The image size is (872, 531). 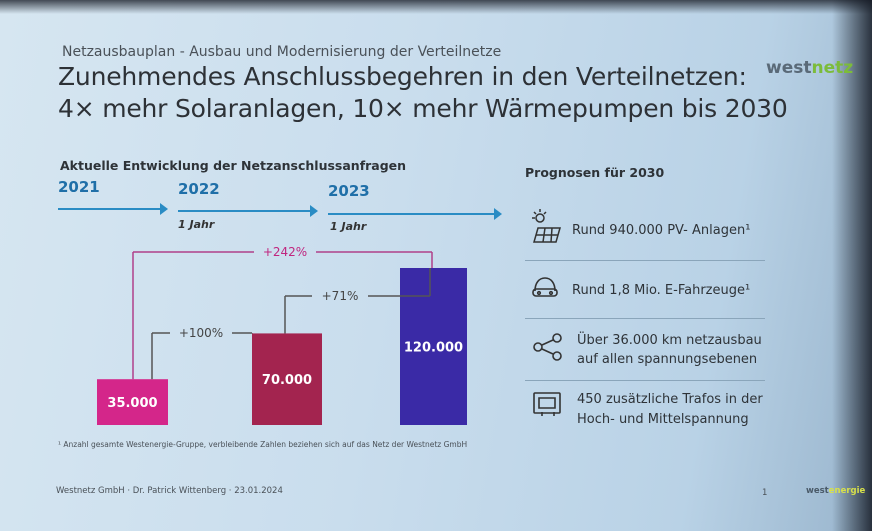 I want to click on timeline-year-2021: 2021, so click(x=79, y=187).